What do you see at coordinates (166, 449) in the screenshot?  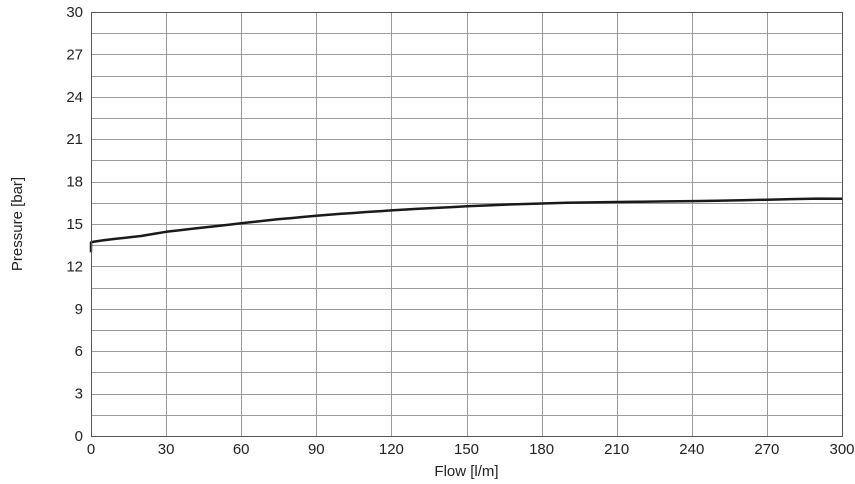 I see `x-tick-label: 30` at bounding box center [166, 449].